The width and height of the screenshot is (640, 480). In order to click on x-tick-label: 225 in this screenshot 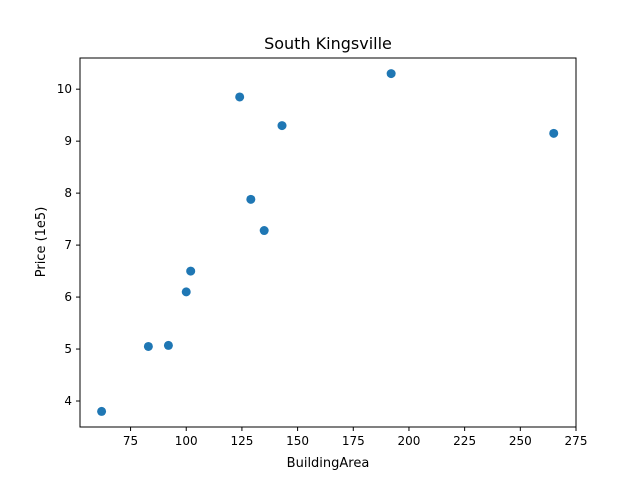, I will do `click(464, 441)`.